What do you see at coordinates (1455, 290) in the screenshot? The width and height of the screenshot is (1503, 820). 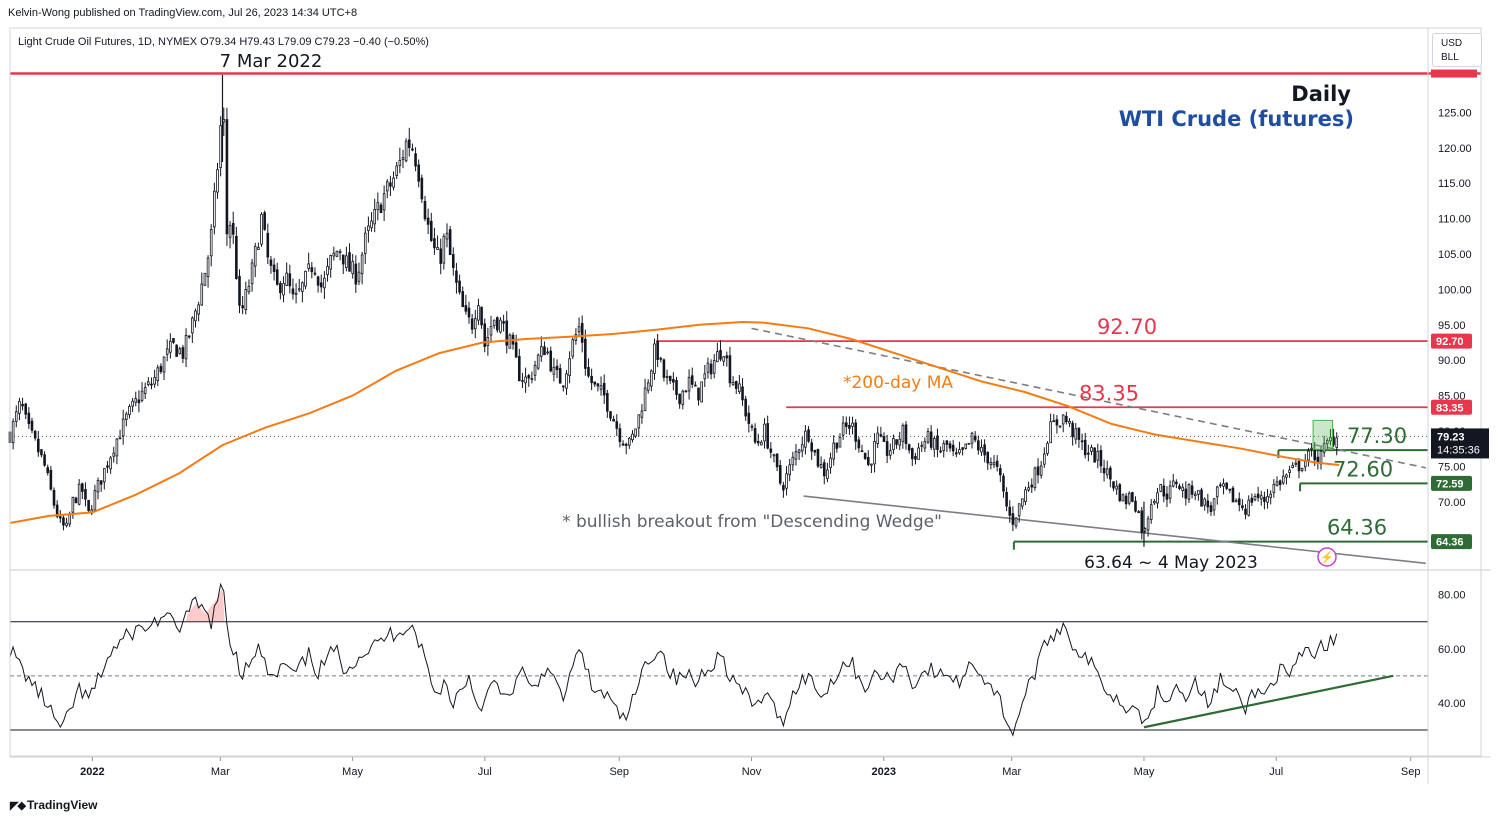 I see `price-tick-label: 100.00` at bounding box center [1455, 290].